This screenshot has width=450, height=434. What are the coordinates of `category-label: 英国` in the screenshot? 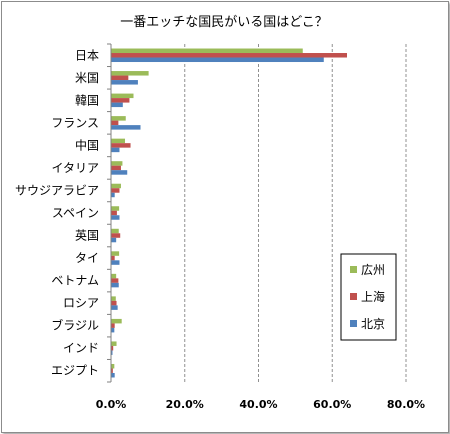 It's located at (87, 236).